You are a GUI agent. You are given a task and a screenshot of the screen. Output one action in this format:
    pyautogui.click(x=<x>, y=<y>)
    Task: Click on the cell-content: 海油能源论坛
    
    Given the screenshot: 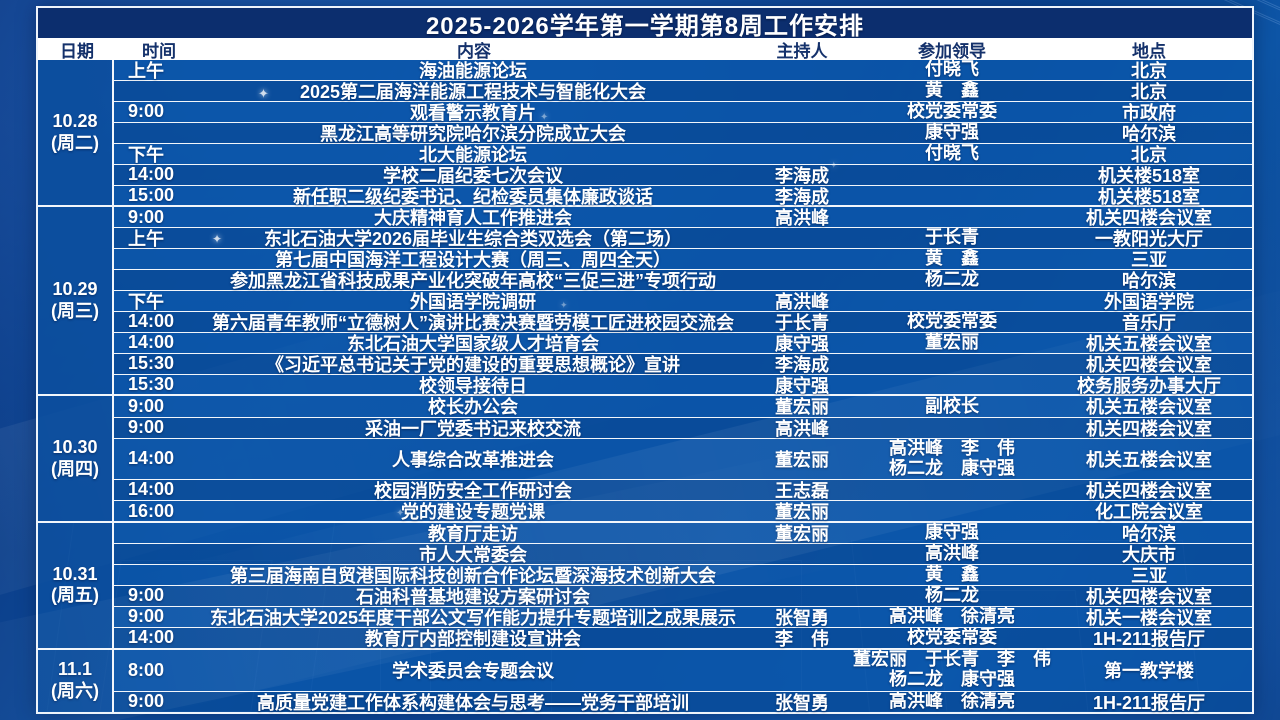 What is the action you would take?
    pyautogui.click(x=473, y=70)
    